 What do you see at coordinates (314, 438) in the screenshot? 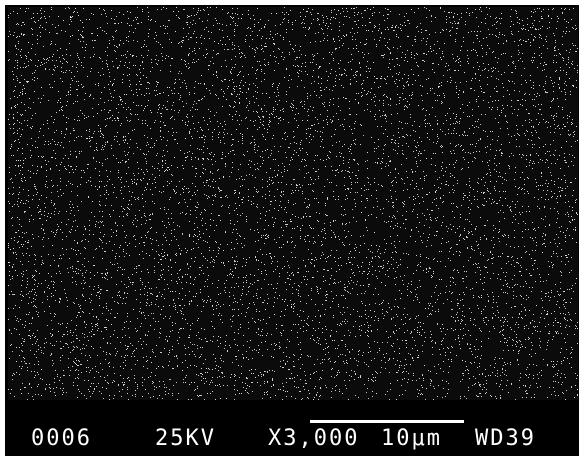
I see `magnification: X3,000` at bounding box center [314, 438].